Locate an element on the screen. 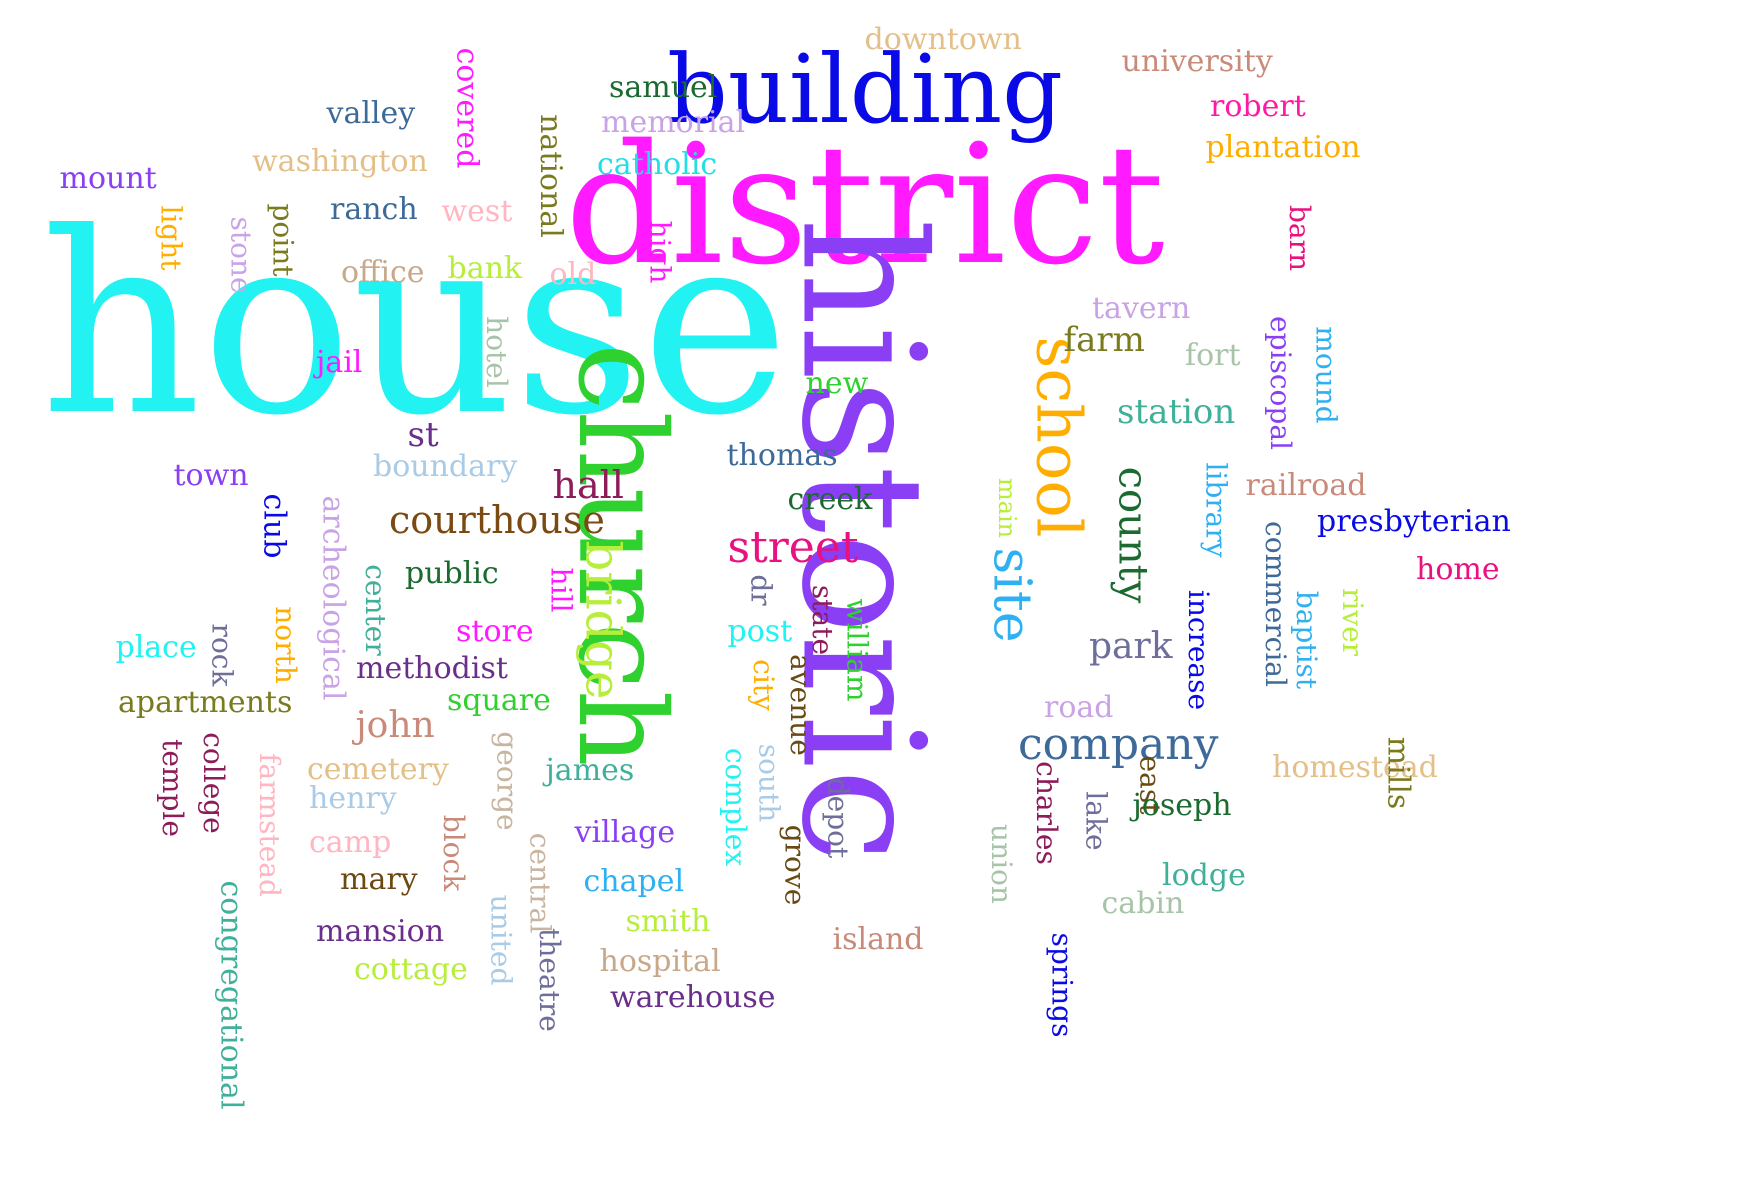  word-commercial: commercial is located at coordinates (1275, 604).